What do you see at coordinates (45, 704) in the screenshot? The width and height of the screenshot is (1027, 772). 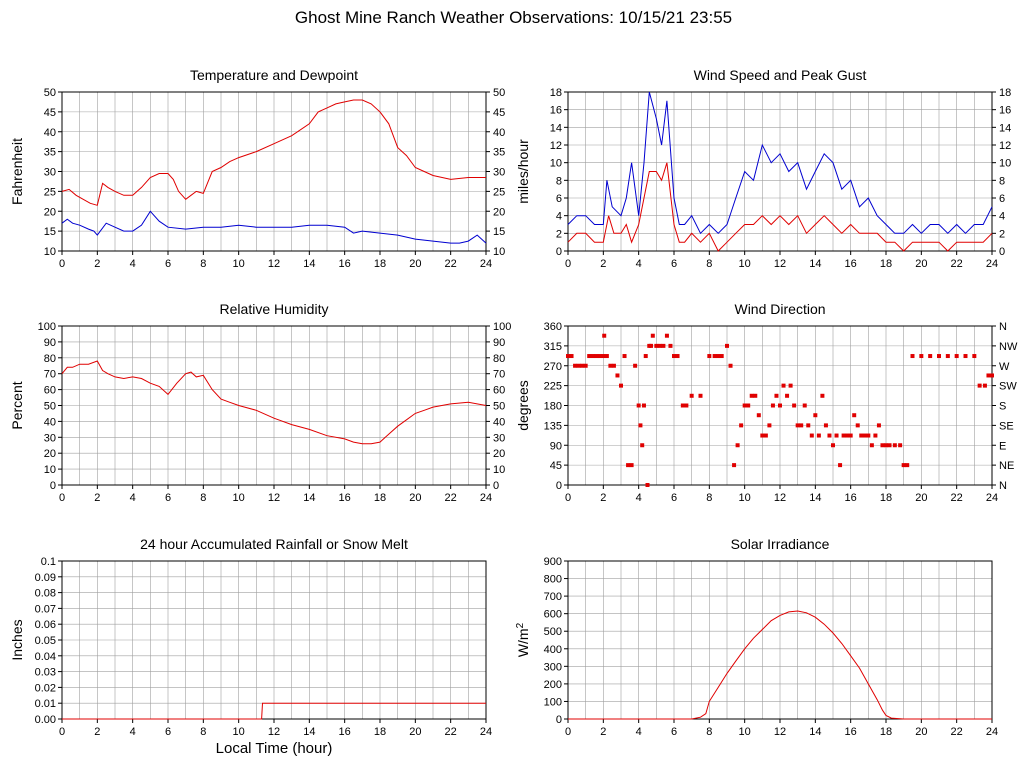 I see `y-tick-label: 0.01` at bounding box center [45, 704].